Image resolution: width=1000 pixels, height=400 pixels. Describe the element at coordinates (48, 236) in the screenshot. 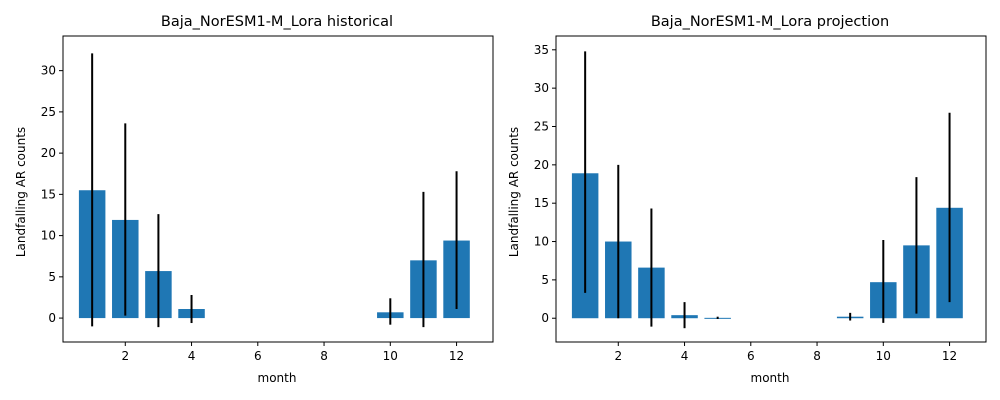

I see `y-tick-label-historical: 10` at that location.